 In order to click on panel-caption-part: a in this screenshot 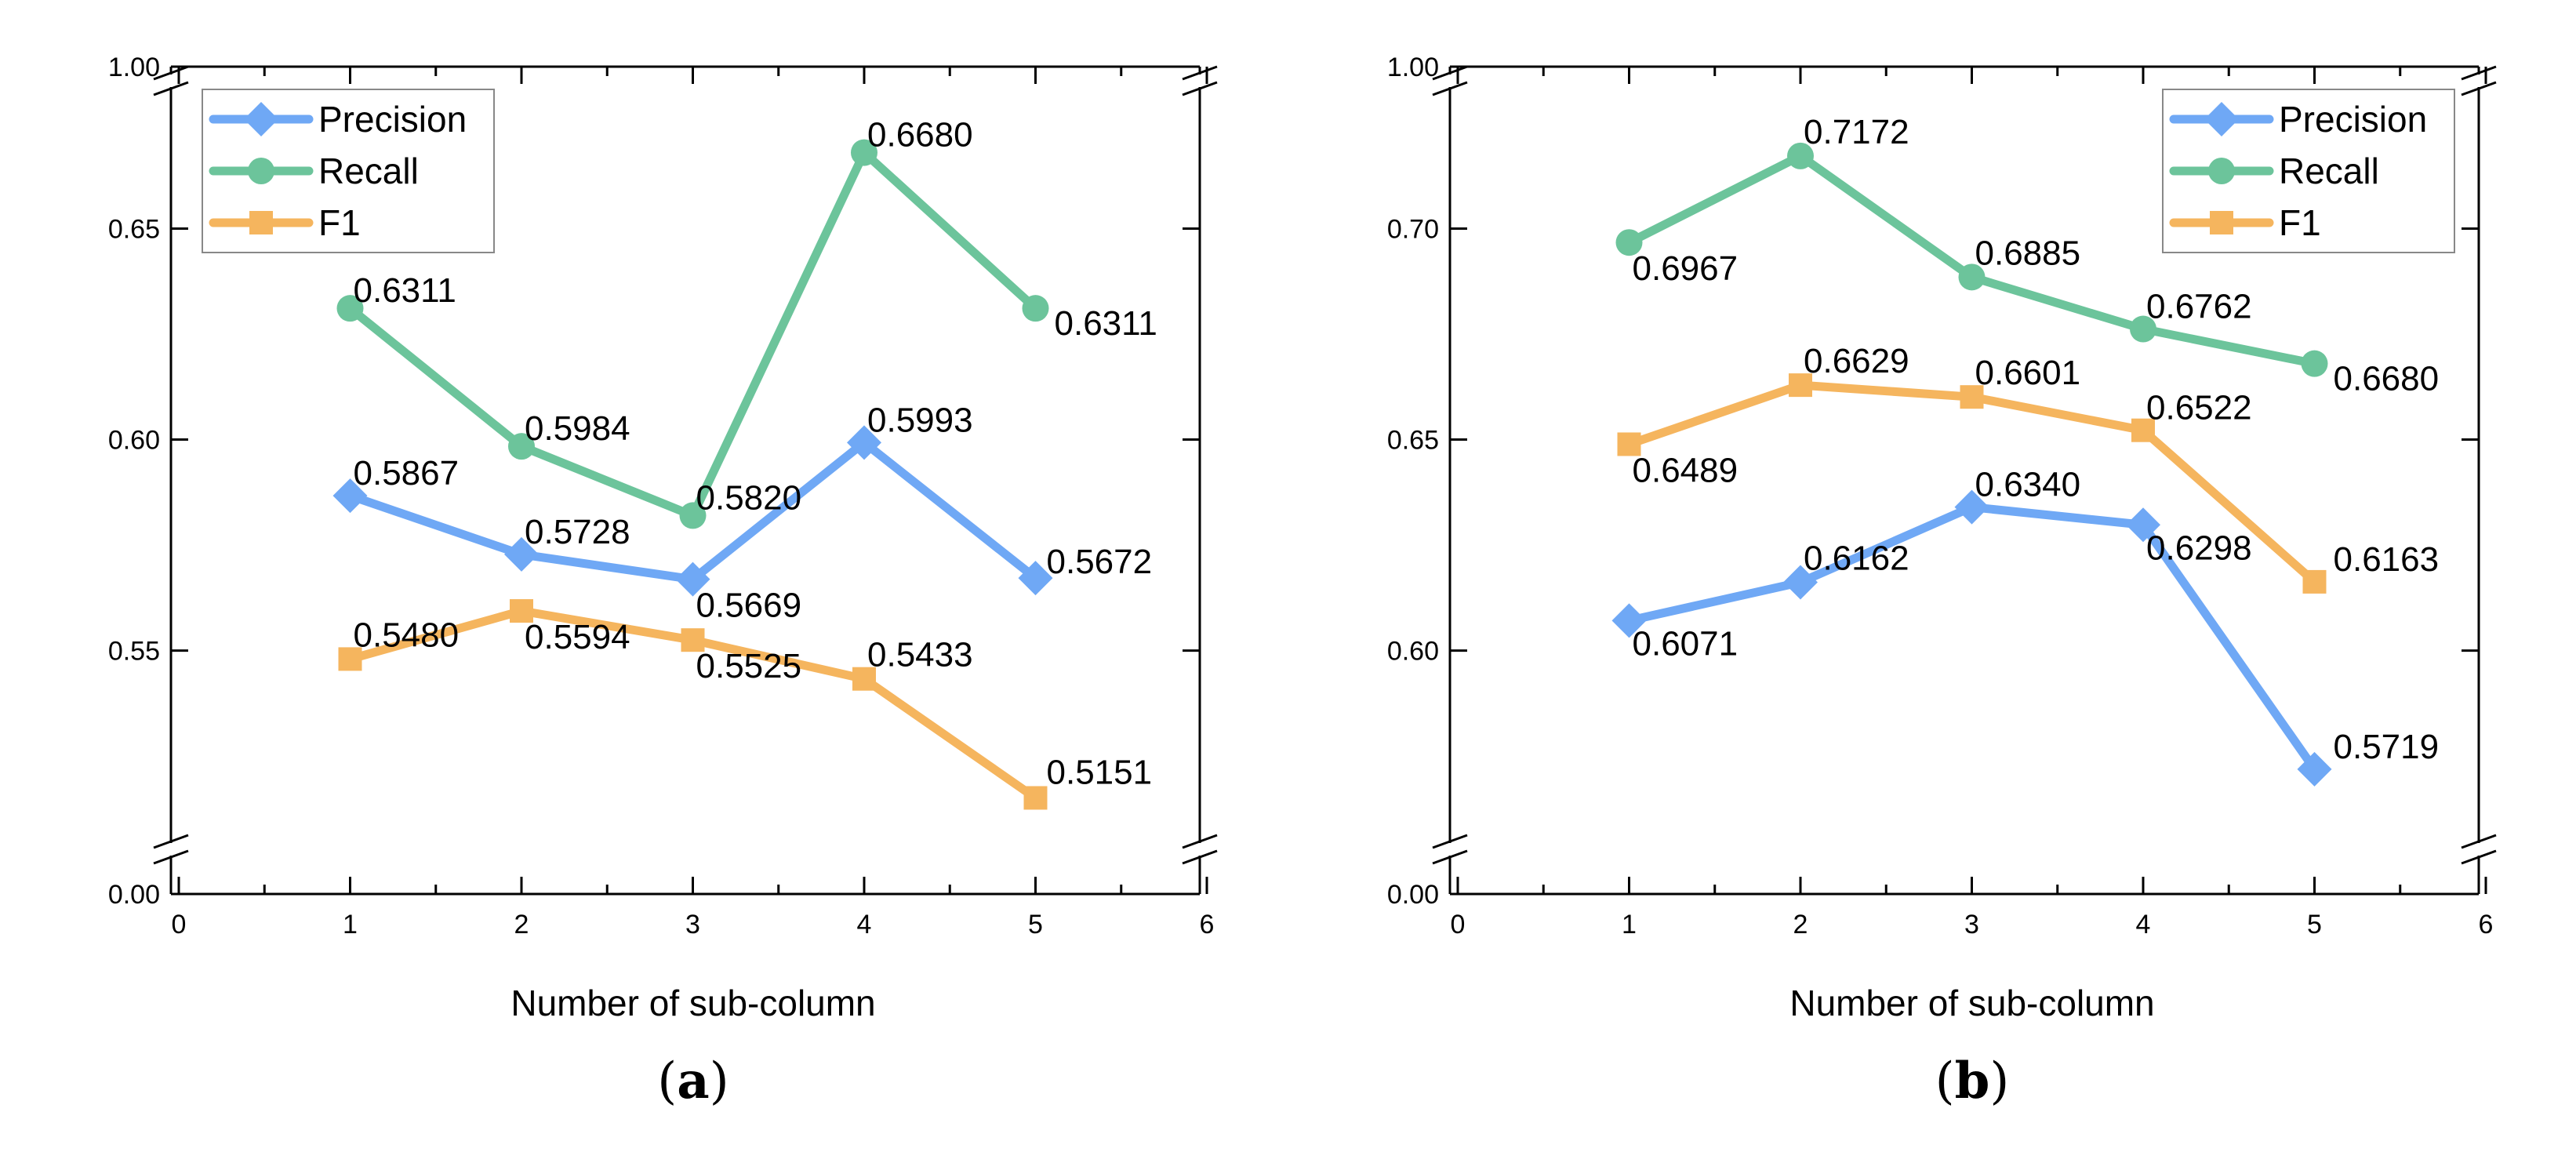, I will do `click(693, 1081)`.